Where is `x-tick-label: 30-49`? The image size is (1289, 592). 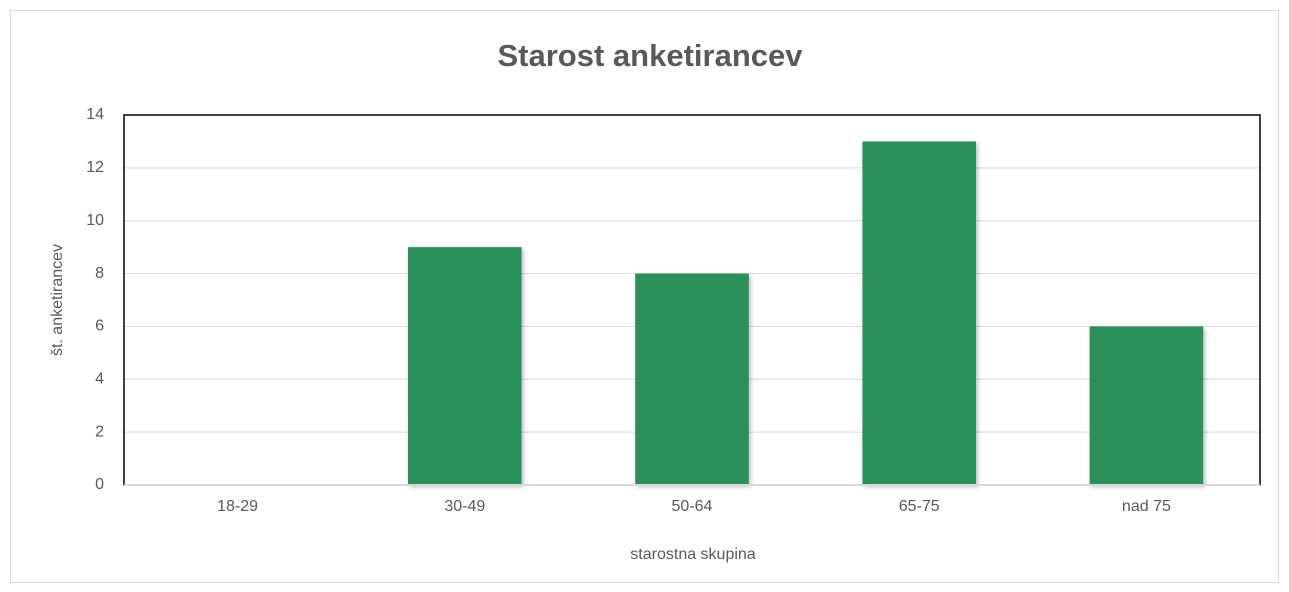
x-tick-label: 30-49 is located at coordinates (464, 506).